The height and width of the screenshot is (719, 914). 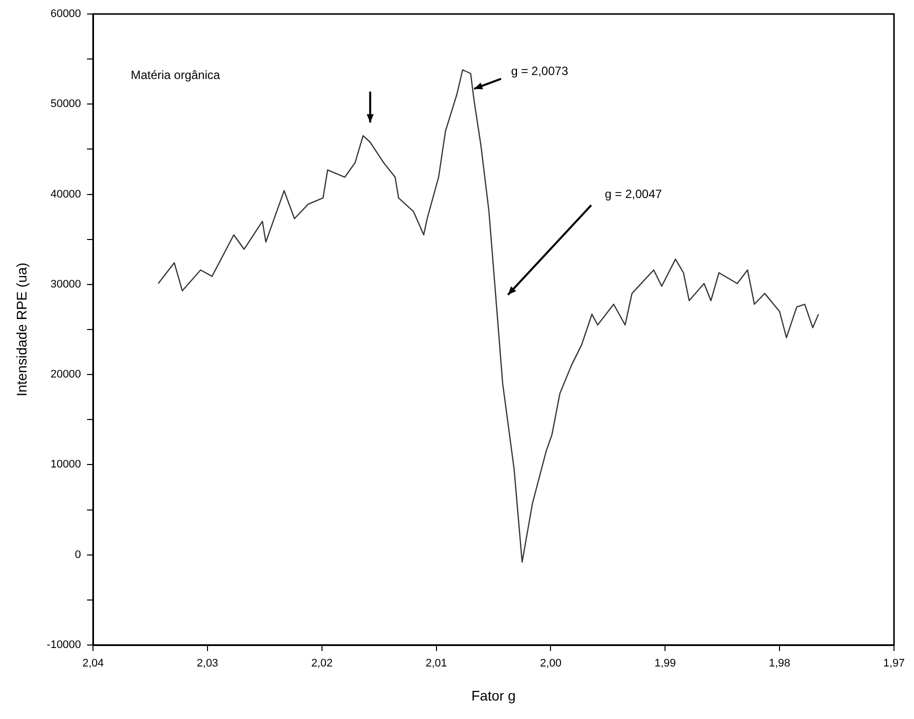 I want to click on x-tick-label: 2,00, so click(x=551, y=664).